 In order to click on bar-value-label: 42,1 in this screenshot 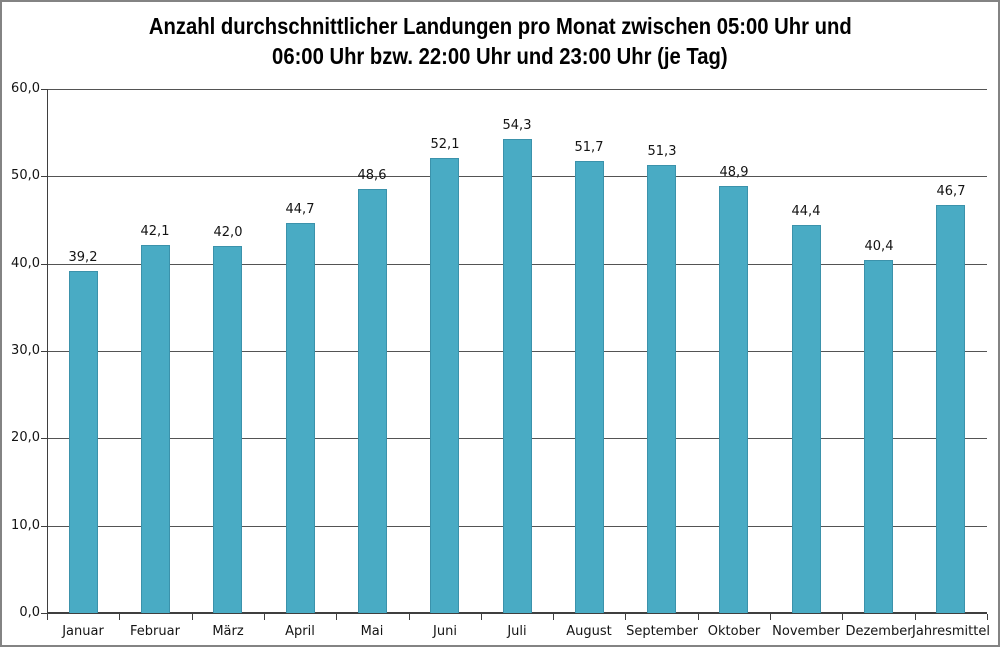, I will do `click(155, 231)`.